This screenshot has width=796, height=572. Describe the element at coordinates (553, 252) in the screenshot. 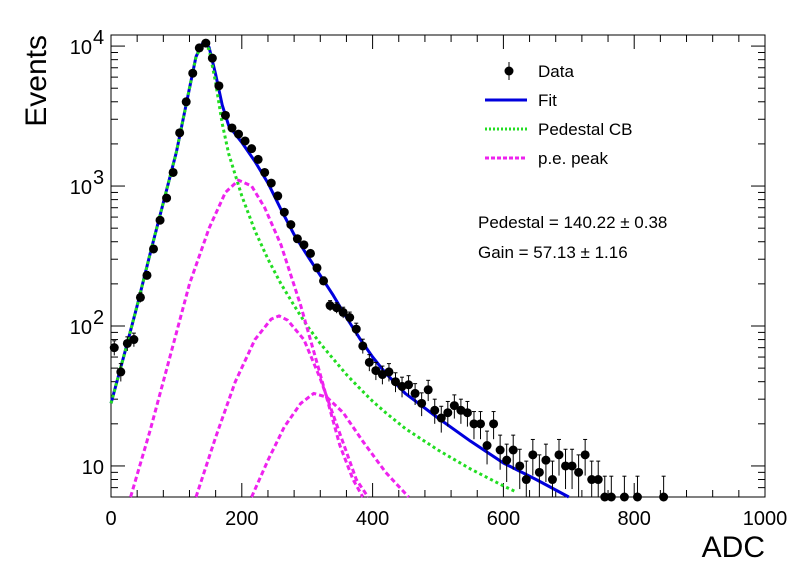

I see `gain-annotation: Gain = 57.13 ± 1.16` at that location.